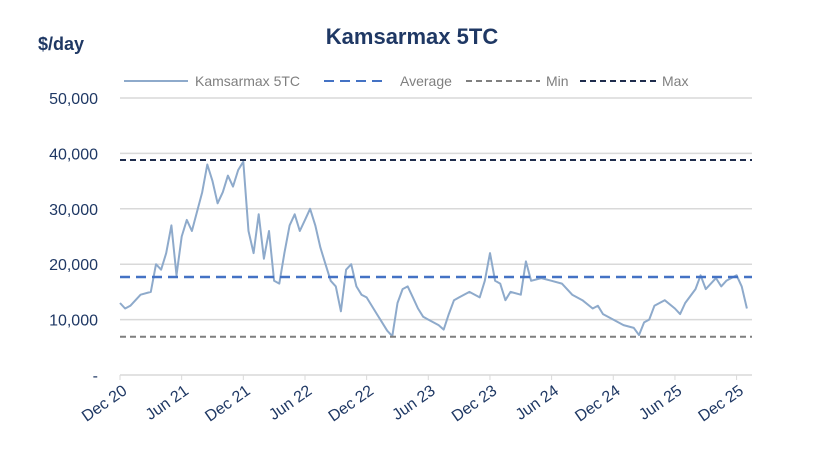 This screenshot has height=466, width=824. What do you see at coordinates (675, 81) in the screenshot?
I see `legend-label: Max` at bounding box center [675, 81].